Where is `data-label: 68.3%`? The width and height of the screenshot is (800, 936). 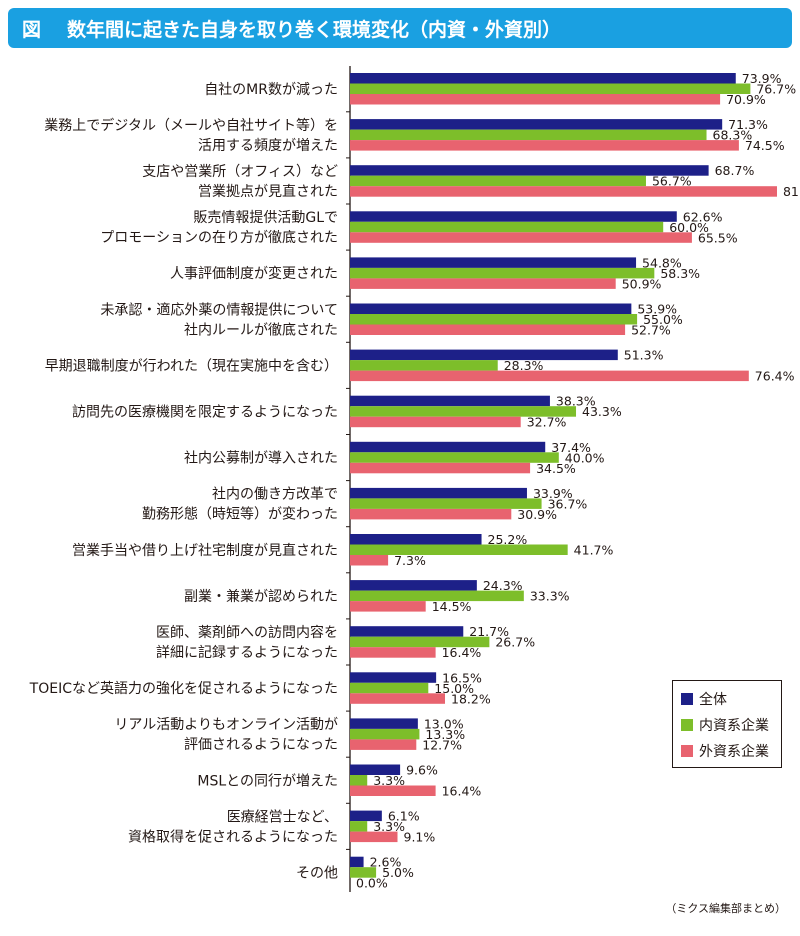
data-label: 68.3% is located at coordinates (733, 135).